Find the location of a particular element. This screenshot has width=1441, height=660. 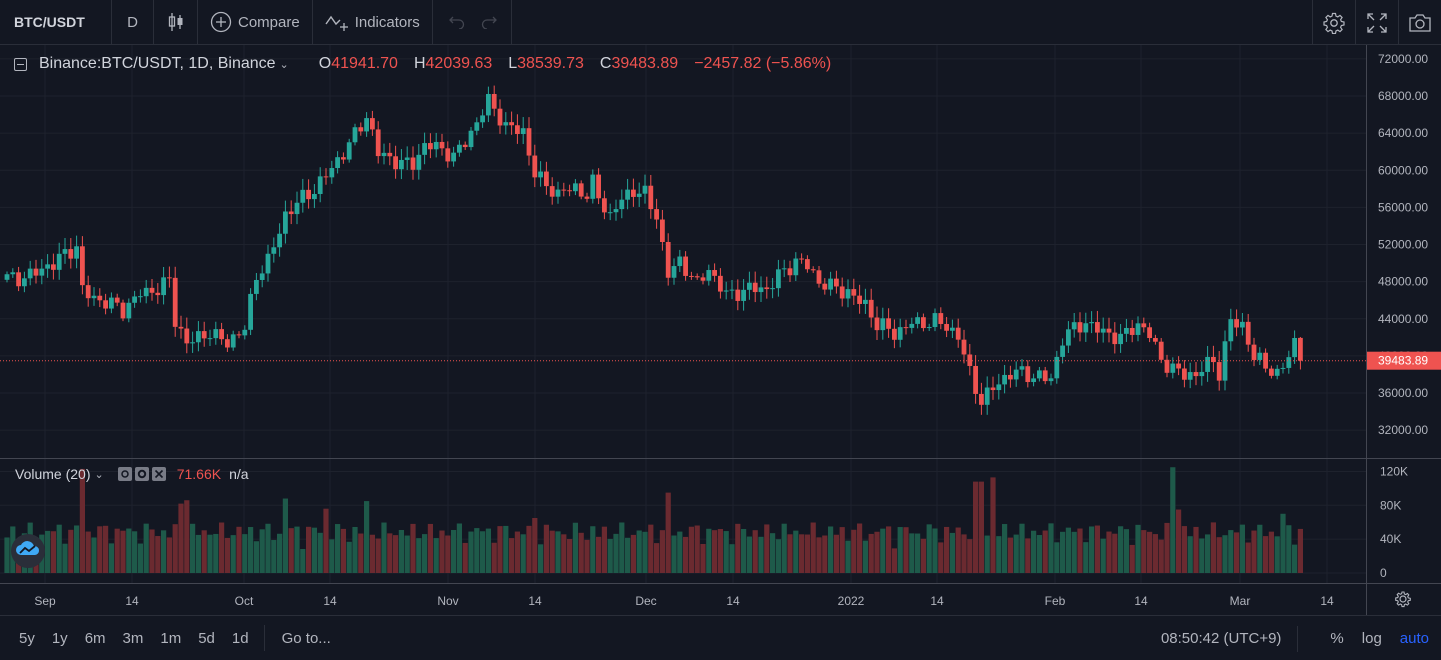

compare-button: Compare is located at coordinates (255, 22).